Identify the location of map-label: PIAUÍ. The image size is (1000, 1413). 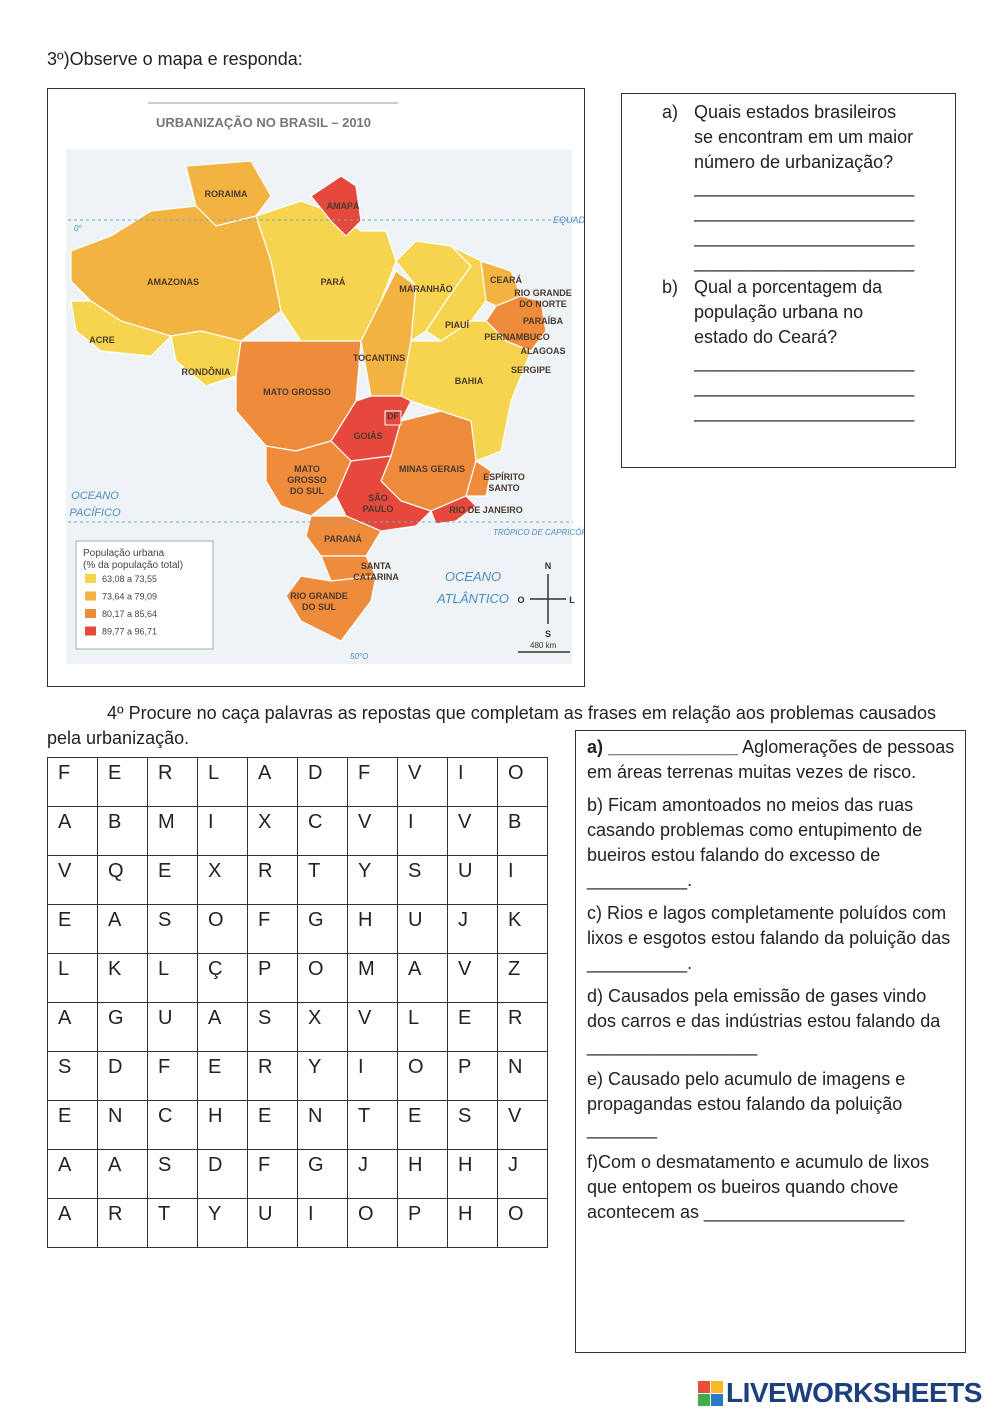
(457, 325).